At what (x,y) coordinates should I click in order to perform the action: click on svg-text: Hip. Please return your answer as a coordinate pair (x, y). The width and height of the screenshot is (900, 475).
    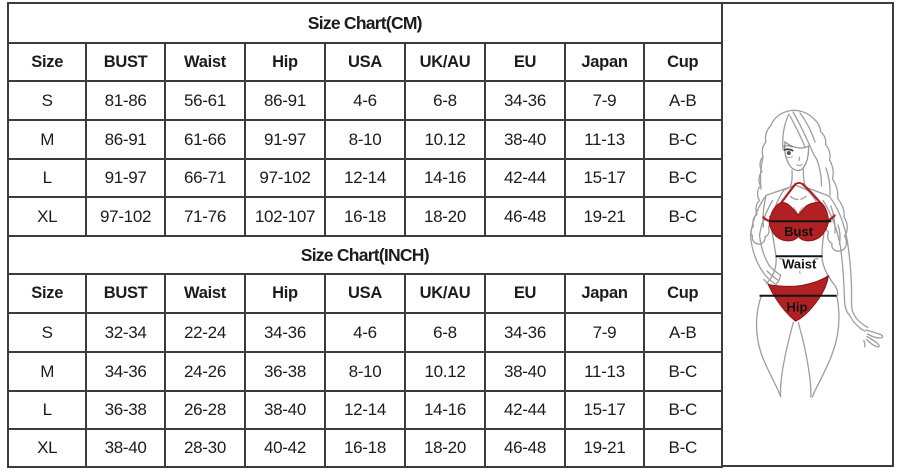
    Looking at the image, I should click on (797, 307).